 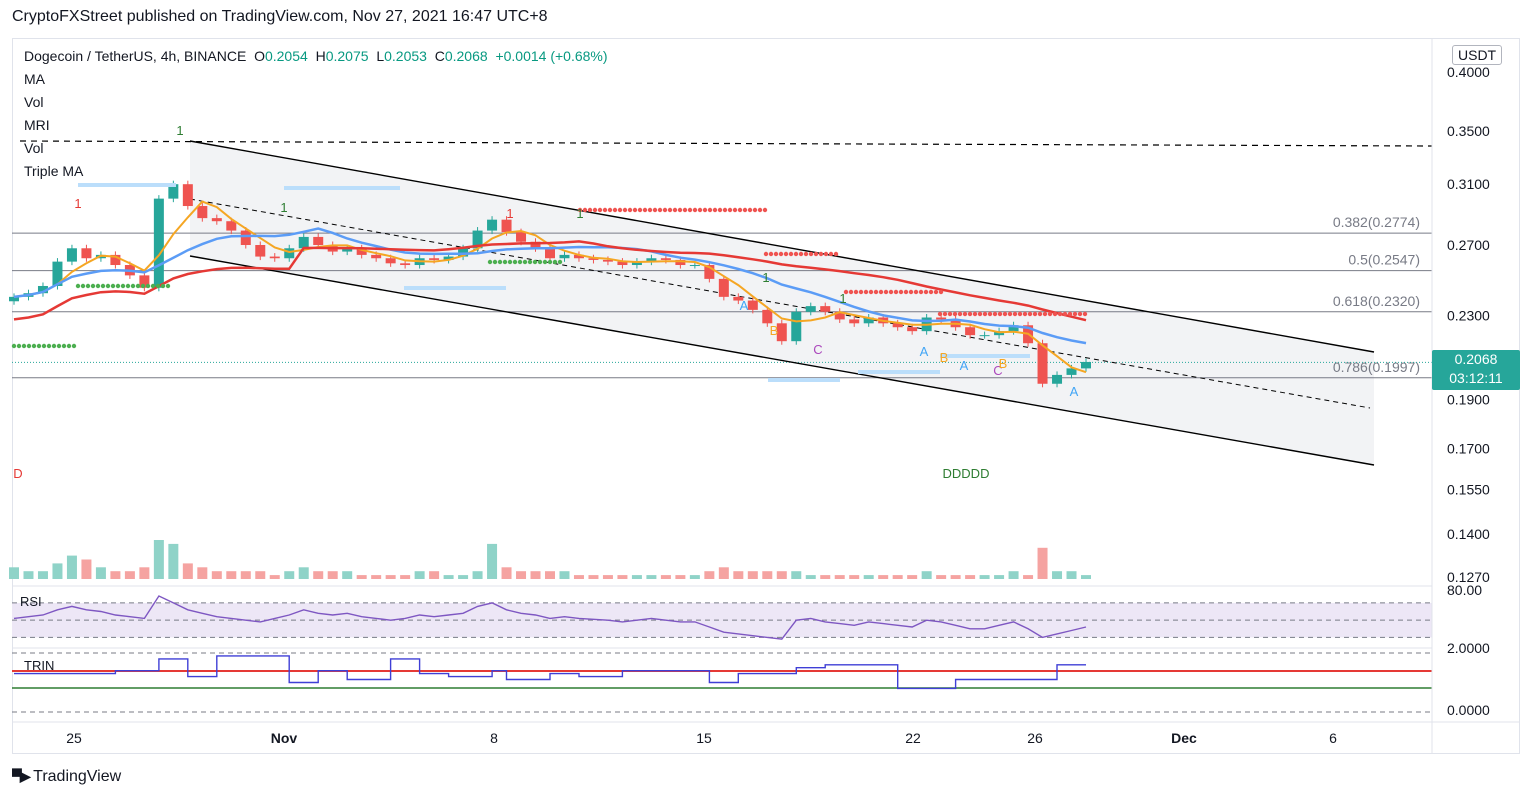 I want to click on last-price-tag: 0.2068 03:12:11, so click(x=1476, y=370).